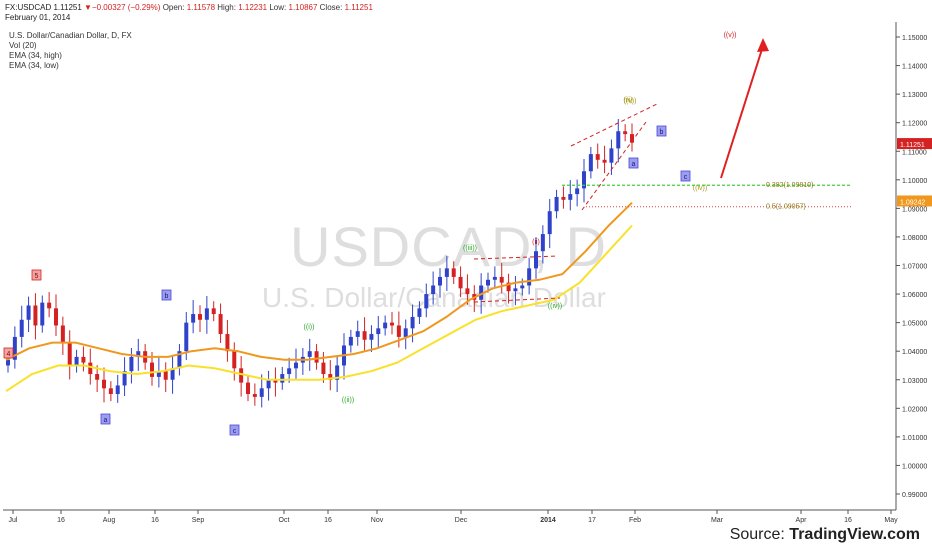 The image size is (932, 550). Describe the element at coordinates (331, 7) in the screenshot. I see `close-label: Close:` at that location.